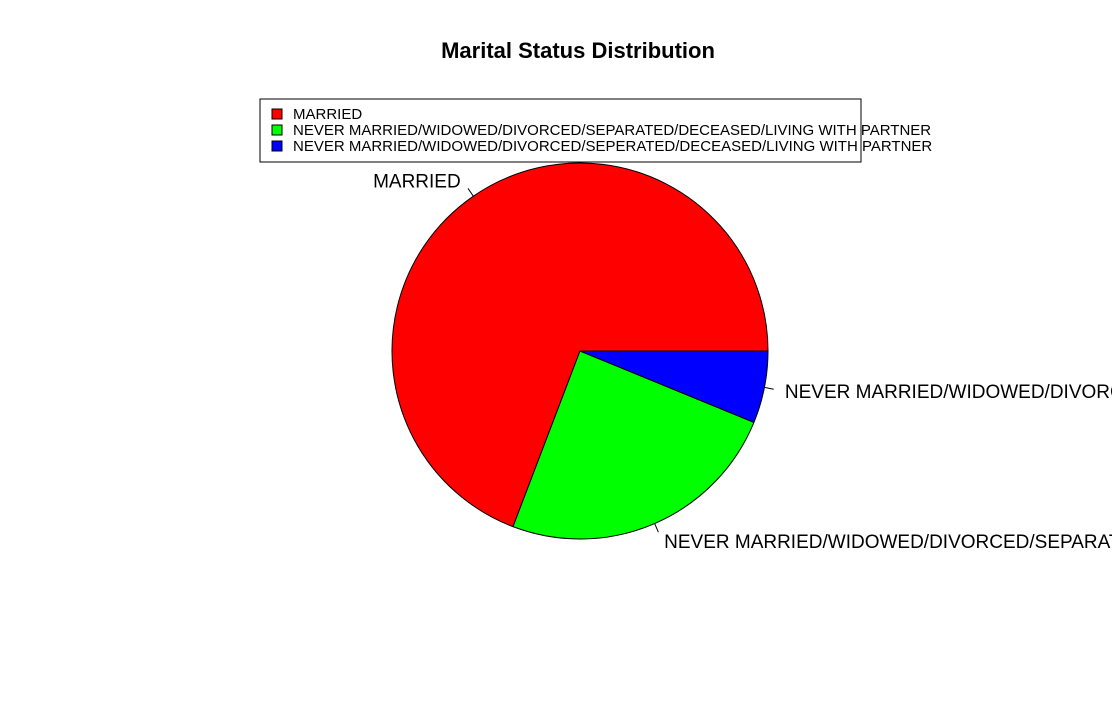 The image size is (1112, 727). Describe the element at coordinates (417, 182) in the screenshot. I see `slice-label-1: MARRIED` at that location.